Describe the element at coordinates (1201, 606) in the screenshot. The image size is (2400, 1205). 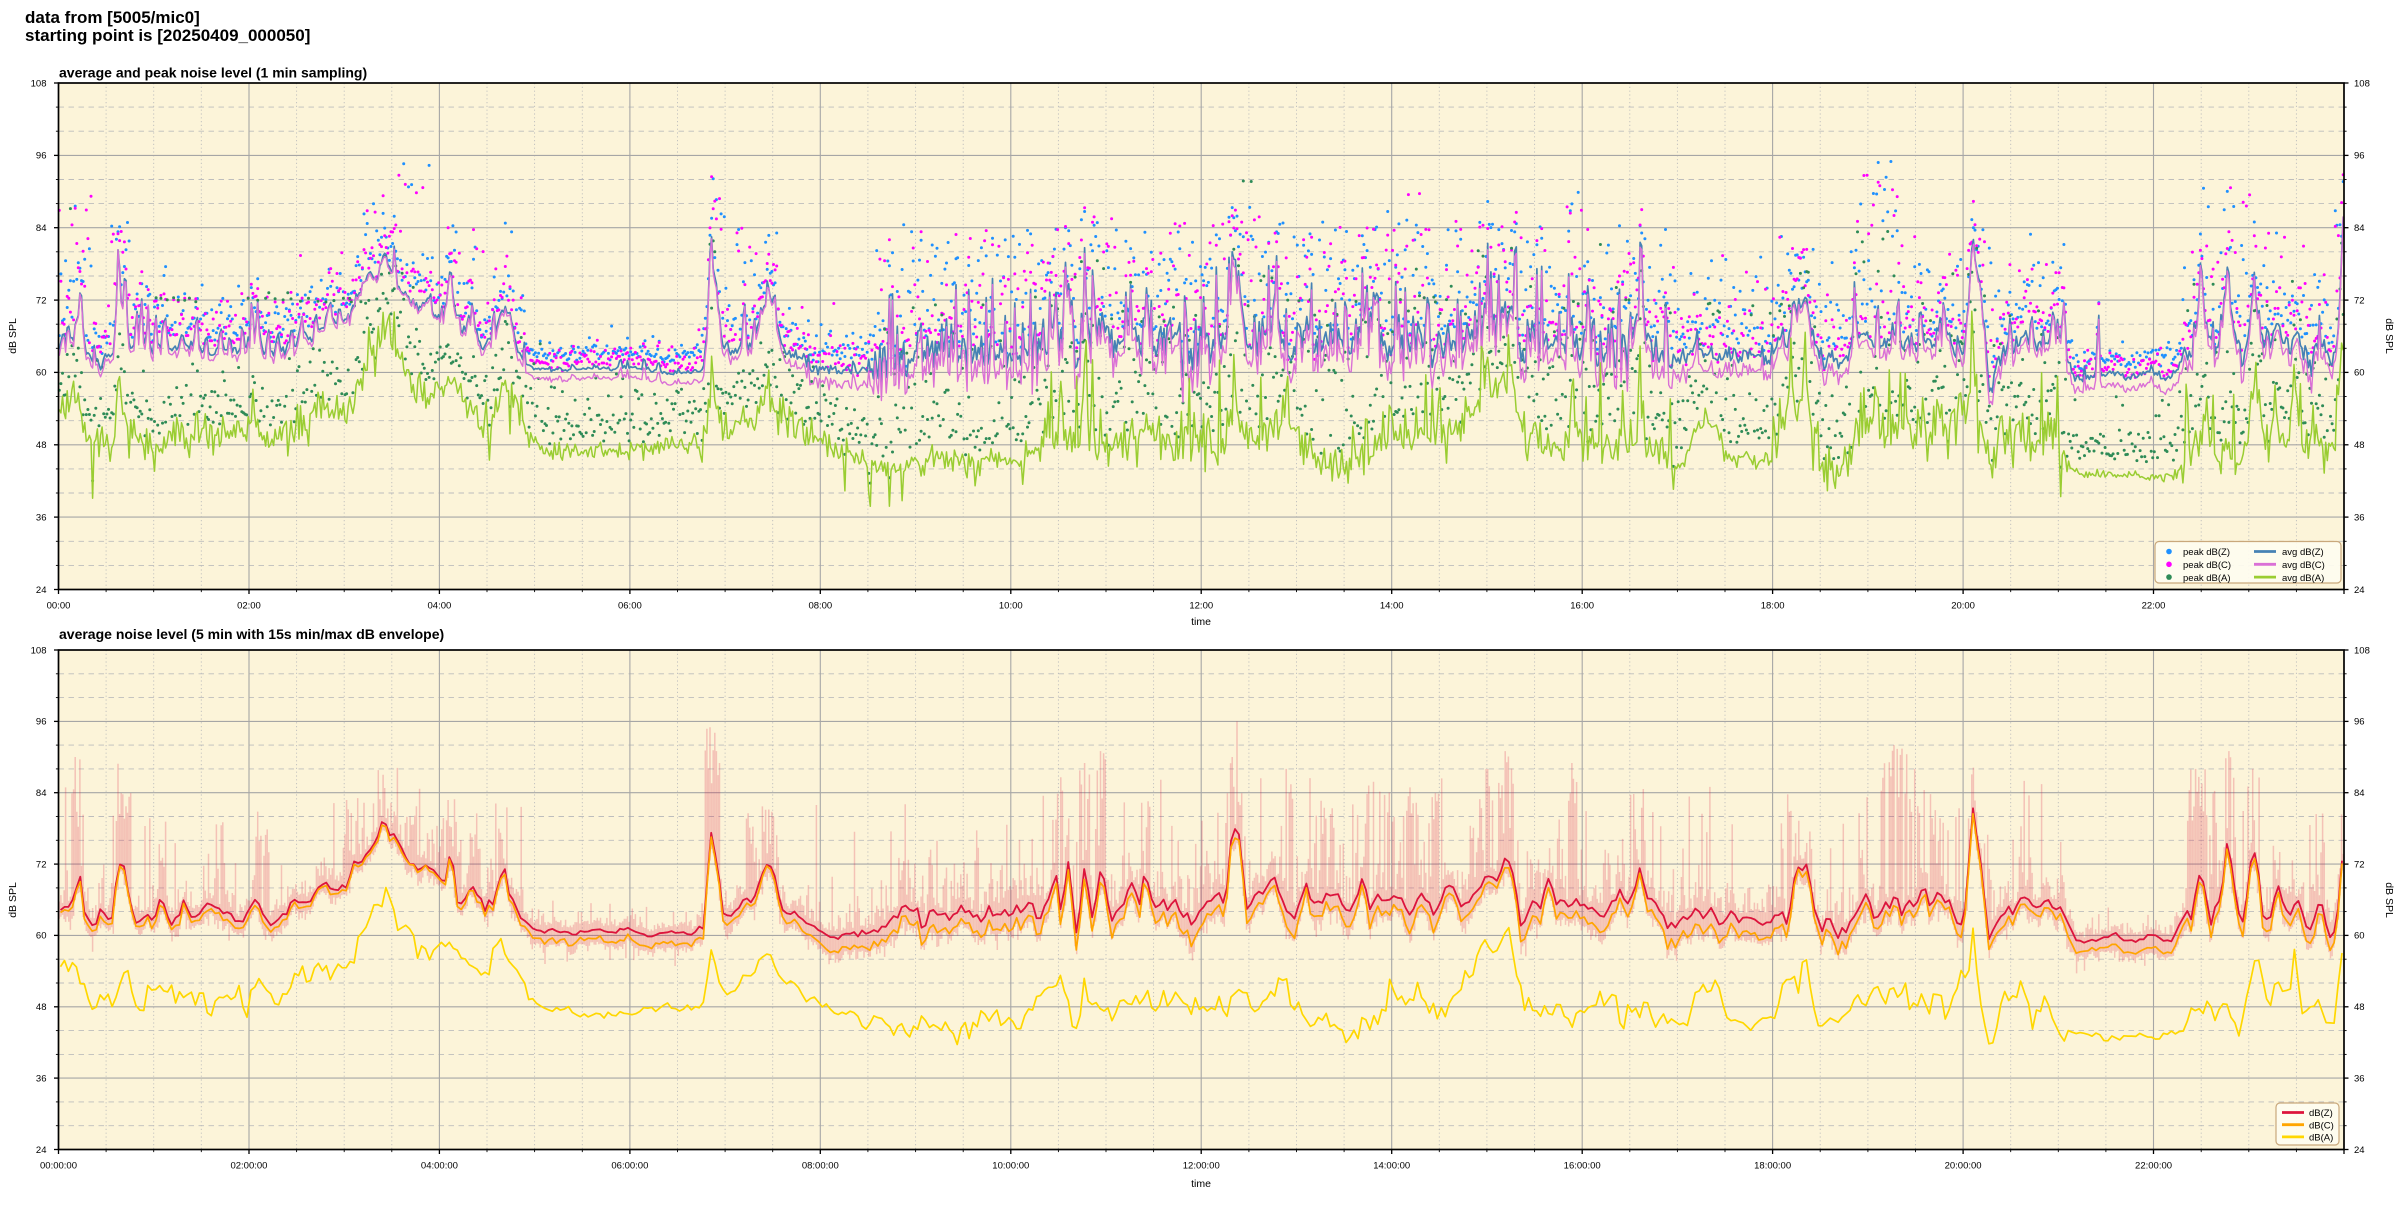
I see `svg-text: 12:00` at that location.